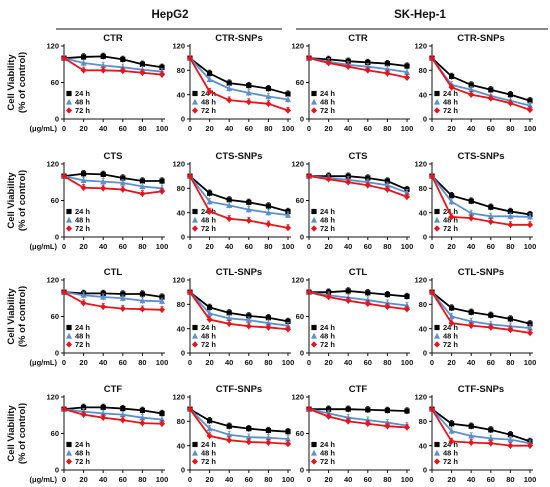  I want to click on chart-panel: CTF-SNPs 0 40 80 120 0 20 40 60 80 100 24 h48 h72 h, so click(233, 434).